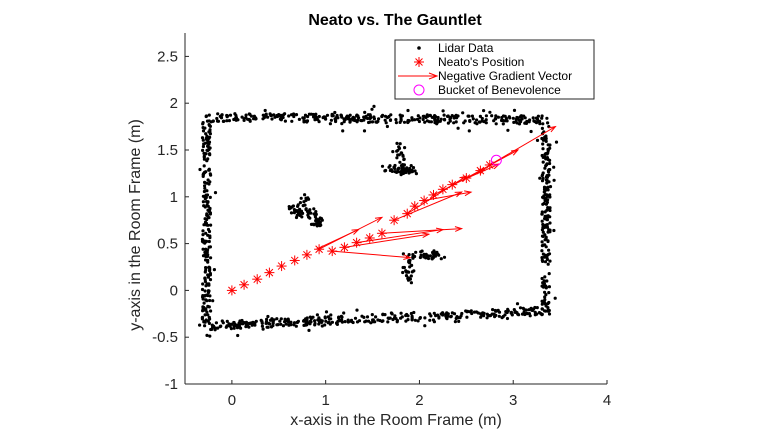 This screenshot has width=764, height=433. I want to click on x-tick-label: 3, so click(513, 400).